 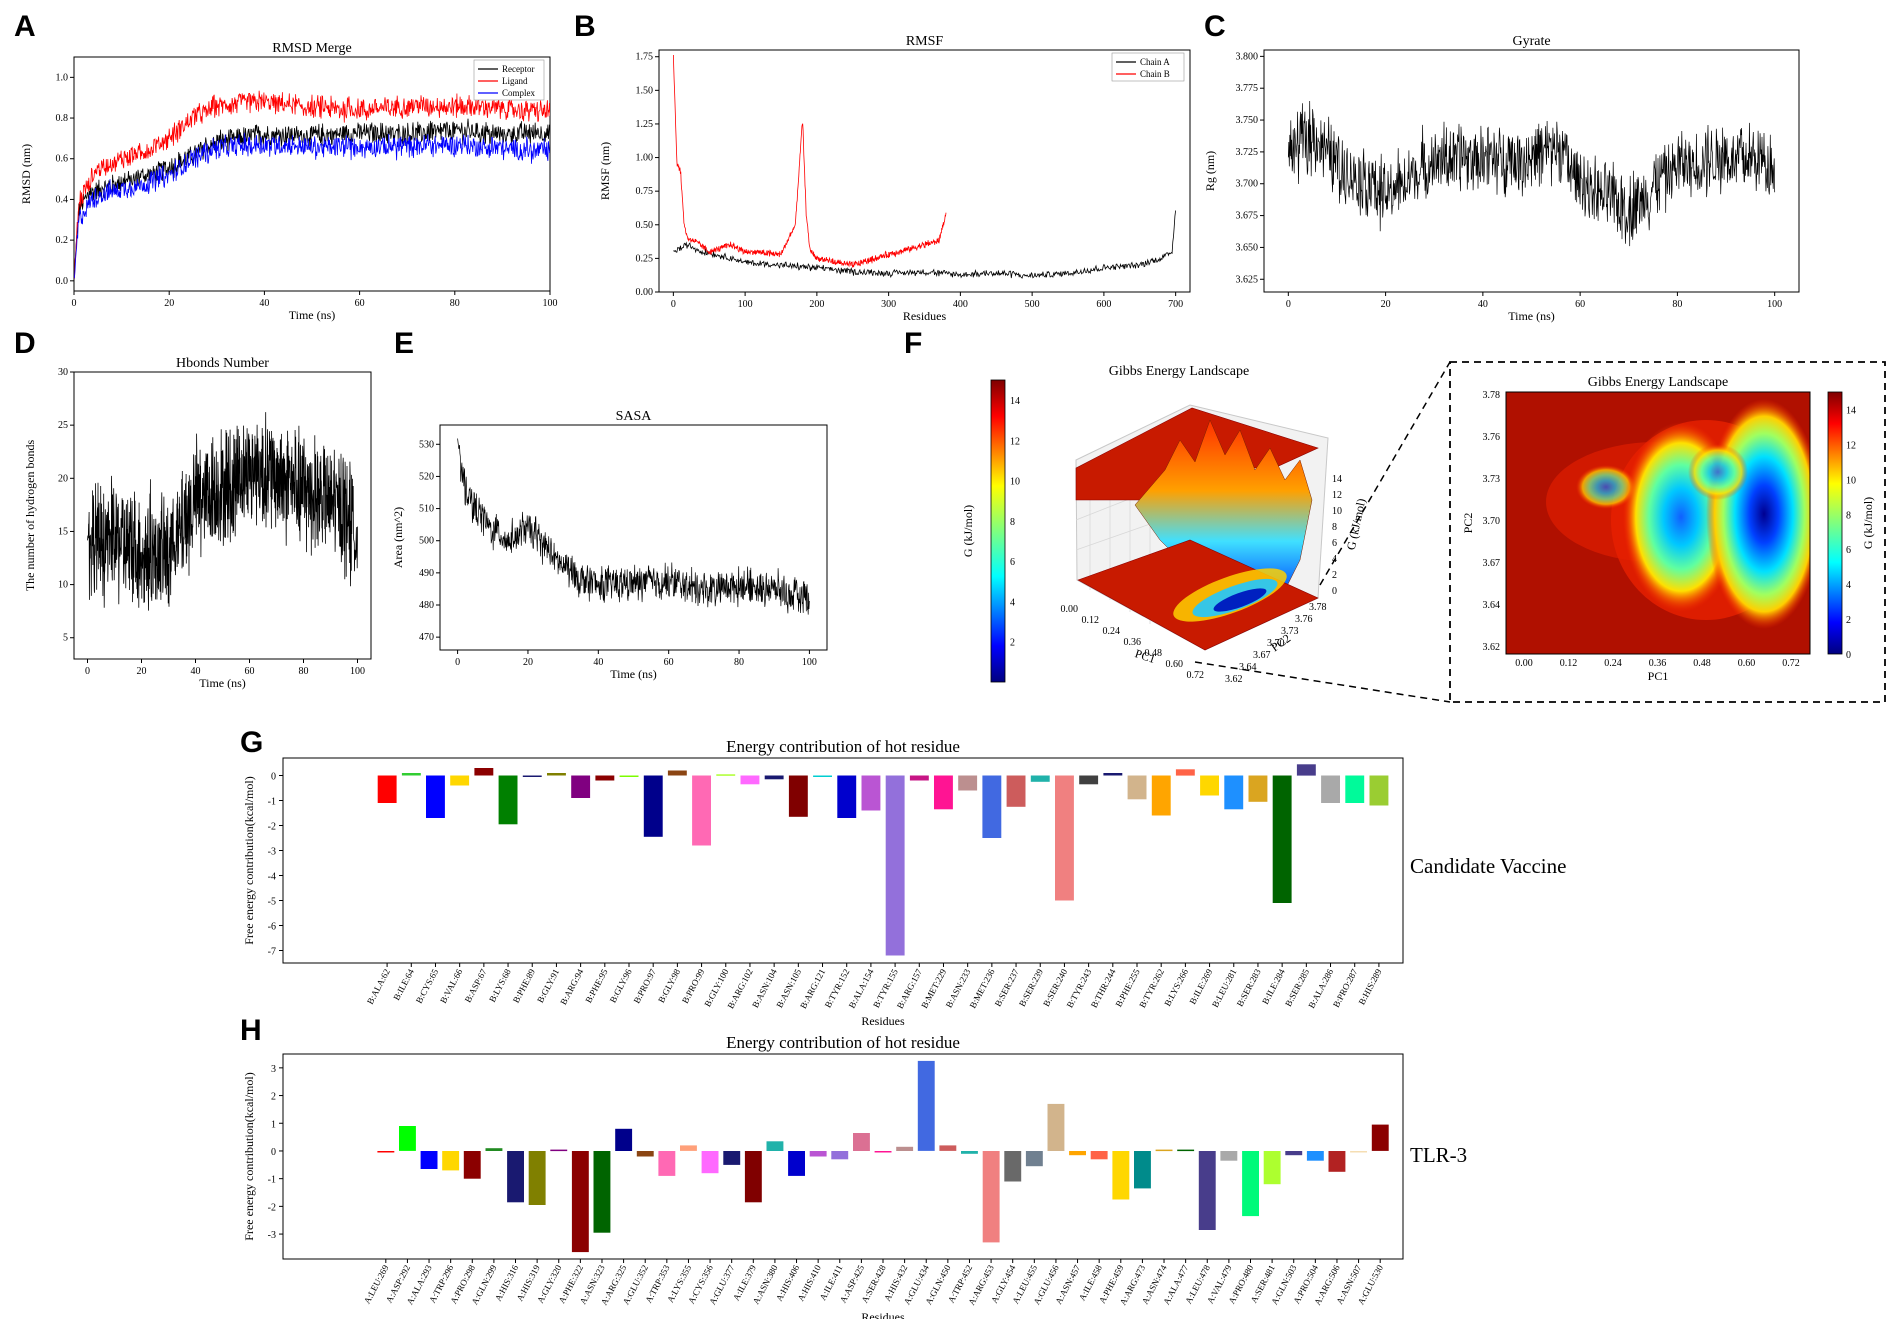 I want to click on x-tick-label: 300, so click(x=888, y=304).